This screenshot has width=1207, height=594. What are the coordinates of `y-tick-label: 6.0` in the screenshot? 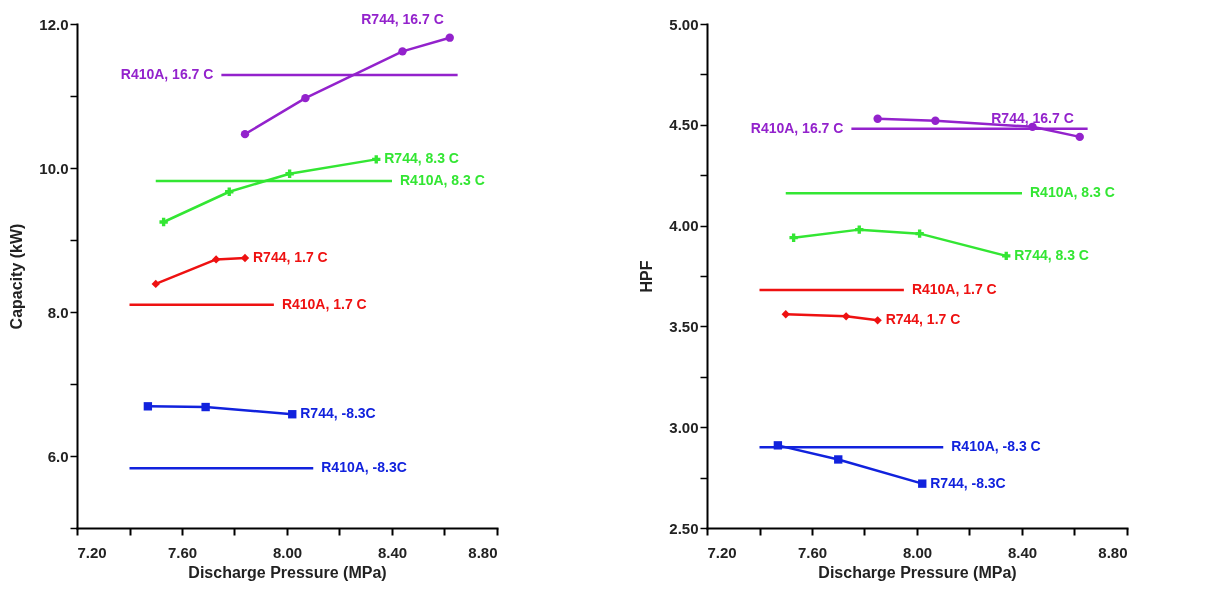 It's located at (58, 456).